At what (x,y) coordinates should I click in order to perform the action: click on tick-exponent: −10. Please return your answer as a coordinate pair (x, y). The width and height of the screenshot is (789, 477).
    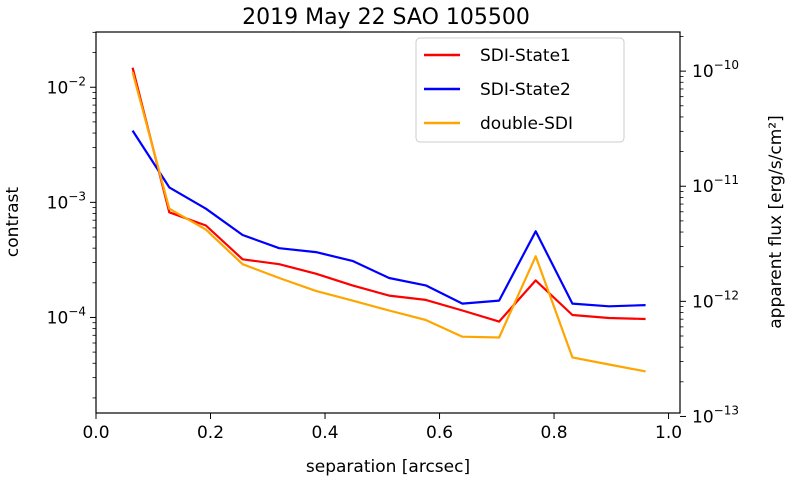
    Looking at the image, I should click on (726, 65).